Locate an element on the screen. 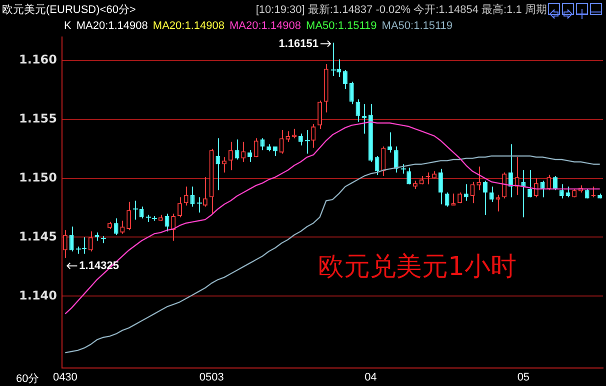  chart-subtitle: [10:19:30] 最新:1.14837 -0.02% 今开:1.14854 最高:1.1 周期 is located at coordinates (401, 9).